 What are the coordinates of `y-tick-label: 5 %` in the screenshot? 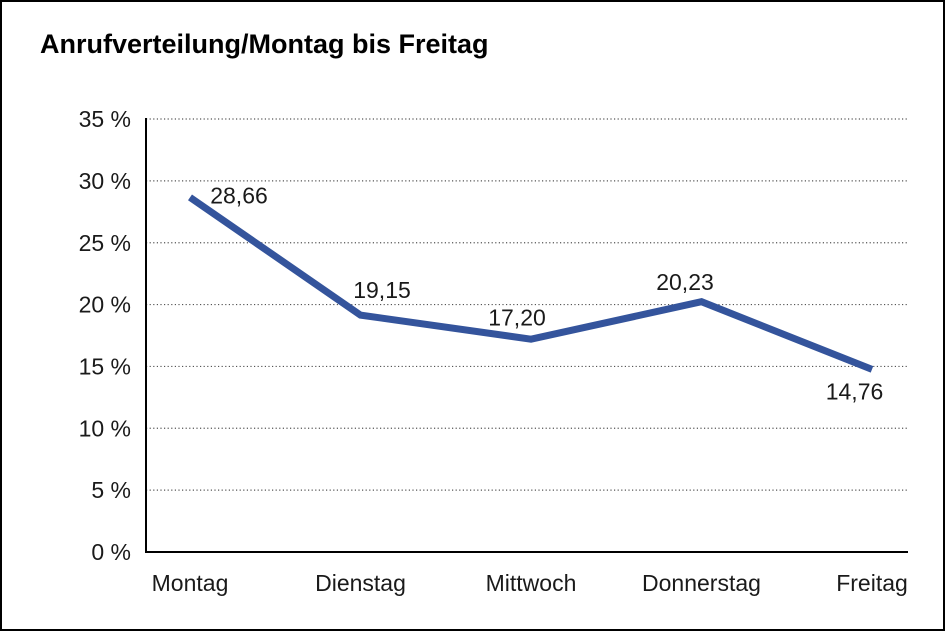 It's located at (111, 490).